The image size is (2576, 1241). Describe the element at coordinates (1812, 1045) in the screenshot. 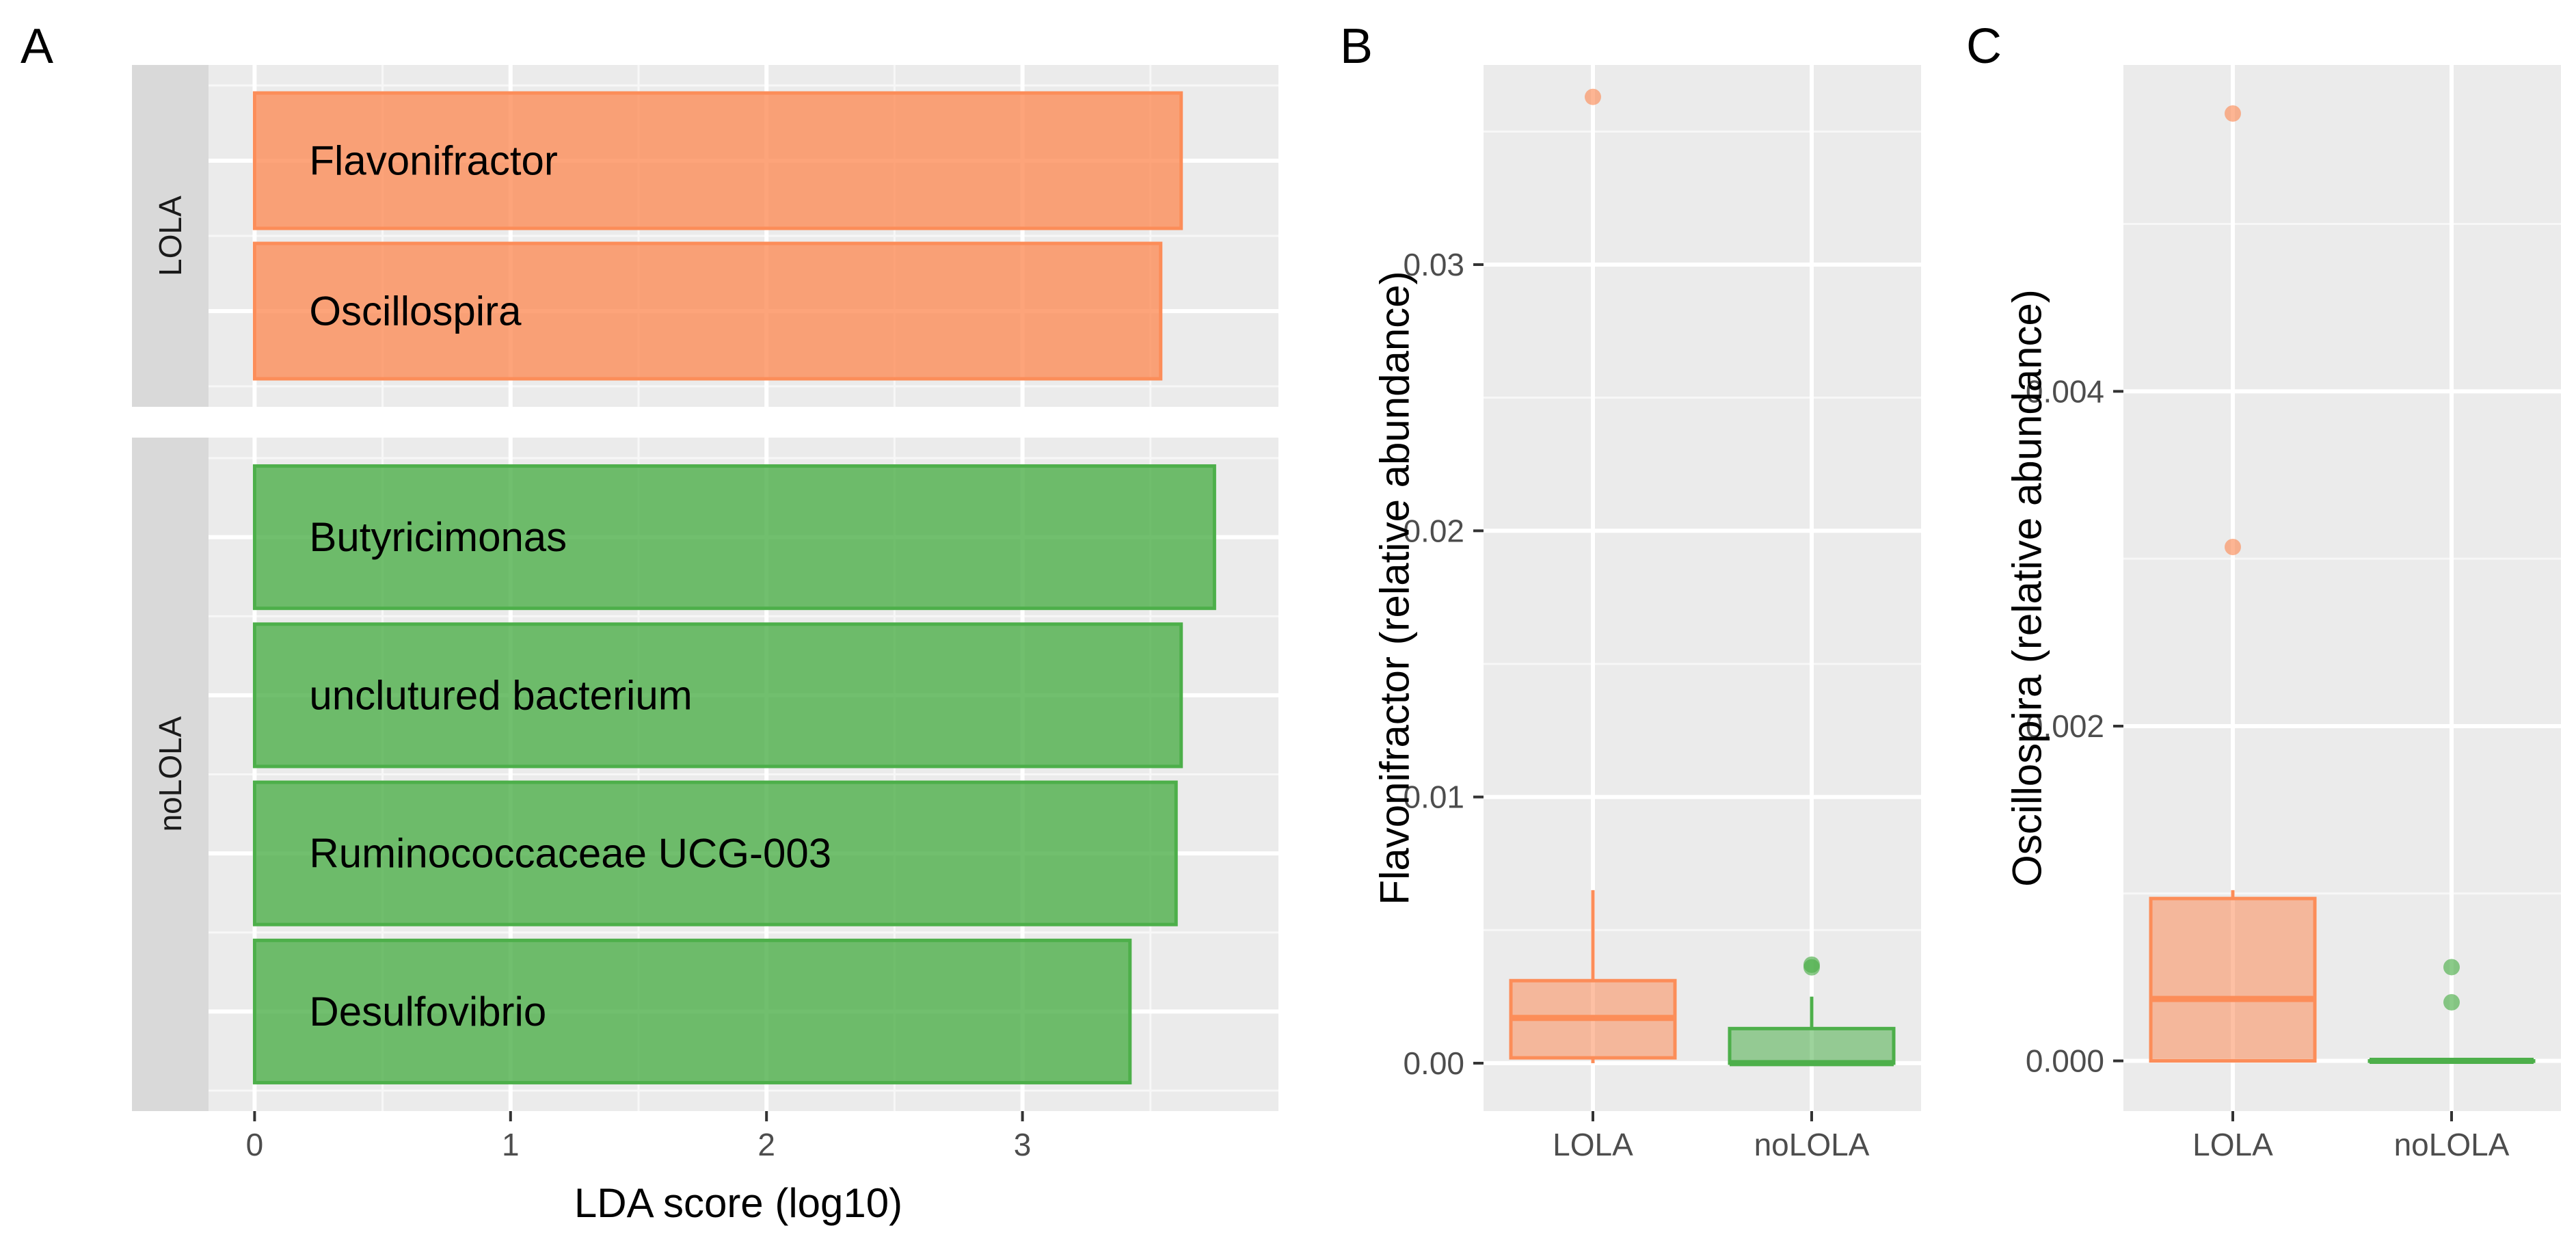

I see `box-nolola` at that location.